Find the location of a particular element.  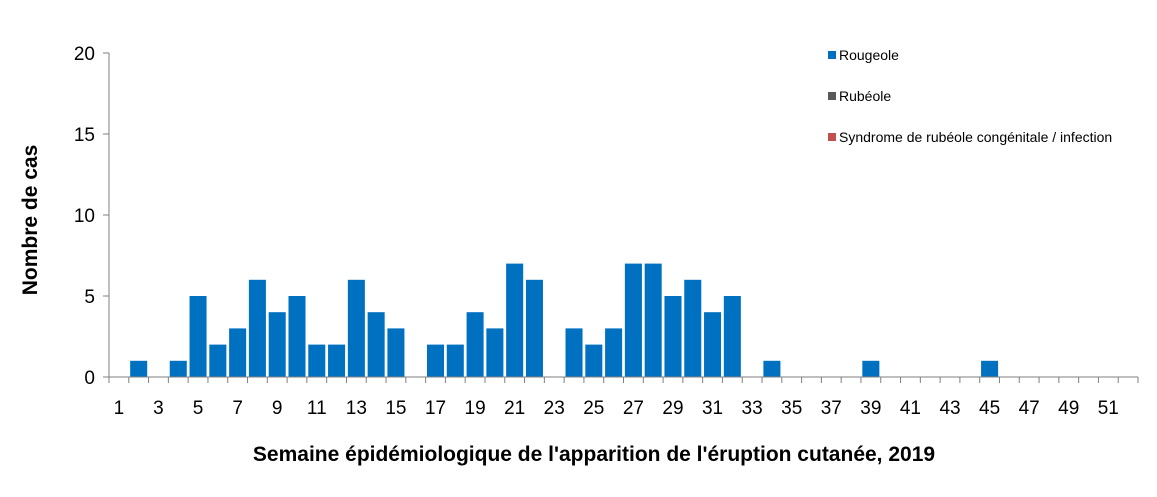

x-tick-label: 17 is located at coordinates (435, 408).